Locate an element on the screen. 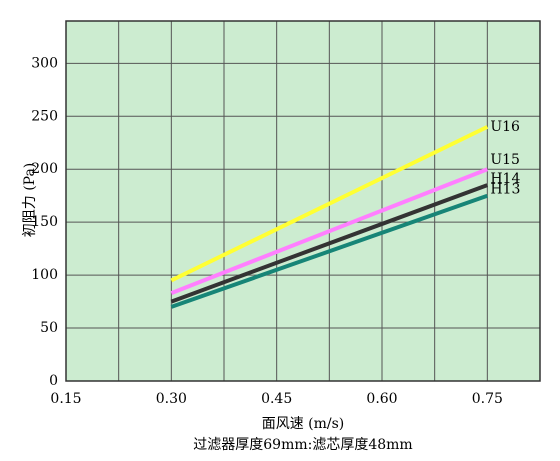 This screenshot has width=560, height=461. x-tick-label: 0.45 is located at coordinates (276, 399).